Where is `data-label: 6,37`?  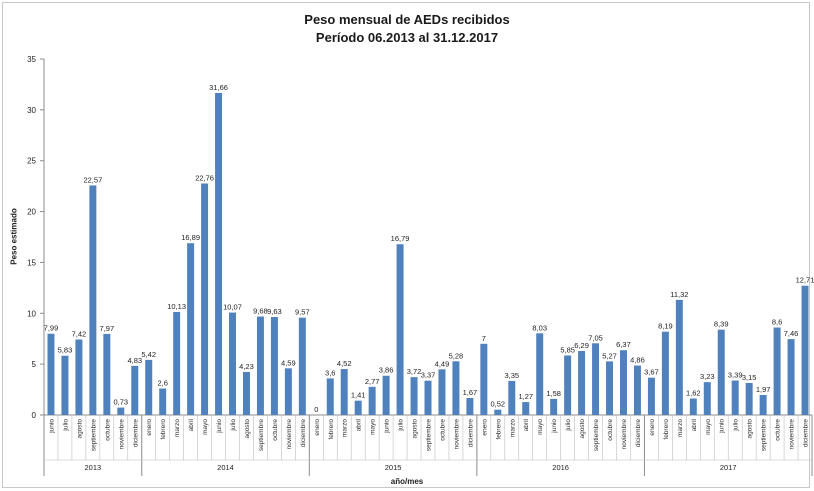 data-label: 6,37 is located at coordinates (623, 344).